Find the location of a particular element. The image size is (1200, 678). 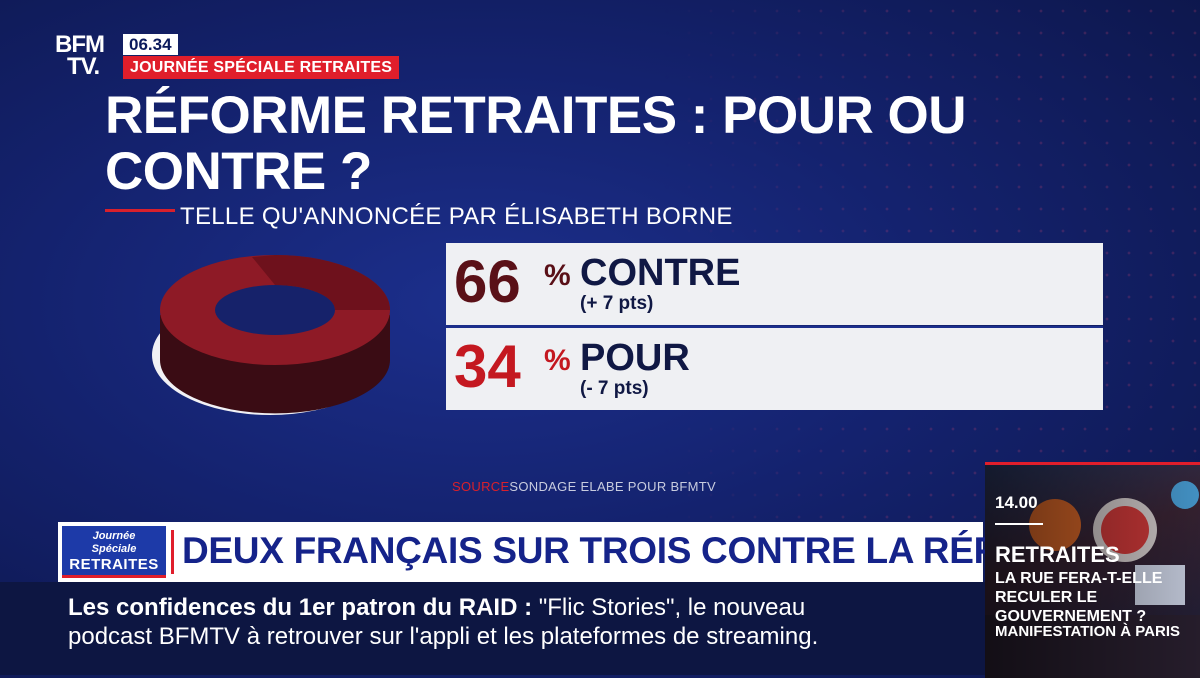

source-note: SOURCESONDAGE ELABE POUR BFMTV is located at coordinates (584, 486).